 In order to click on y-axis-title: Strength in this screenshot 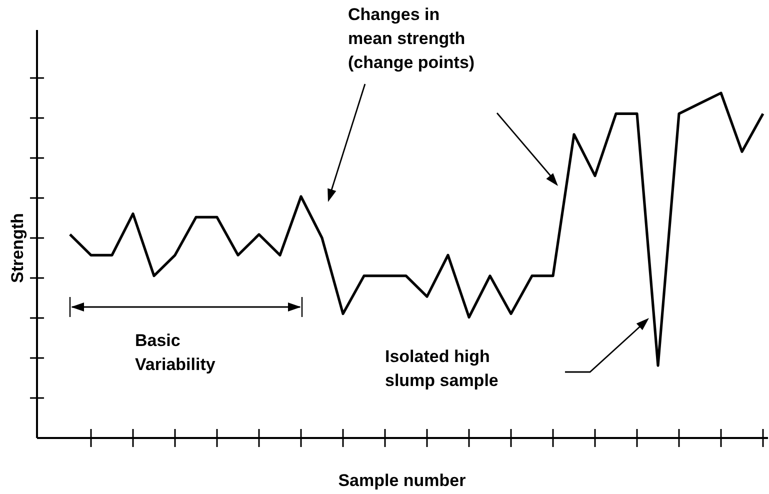, I will do `click(17, 248)`.